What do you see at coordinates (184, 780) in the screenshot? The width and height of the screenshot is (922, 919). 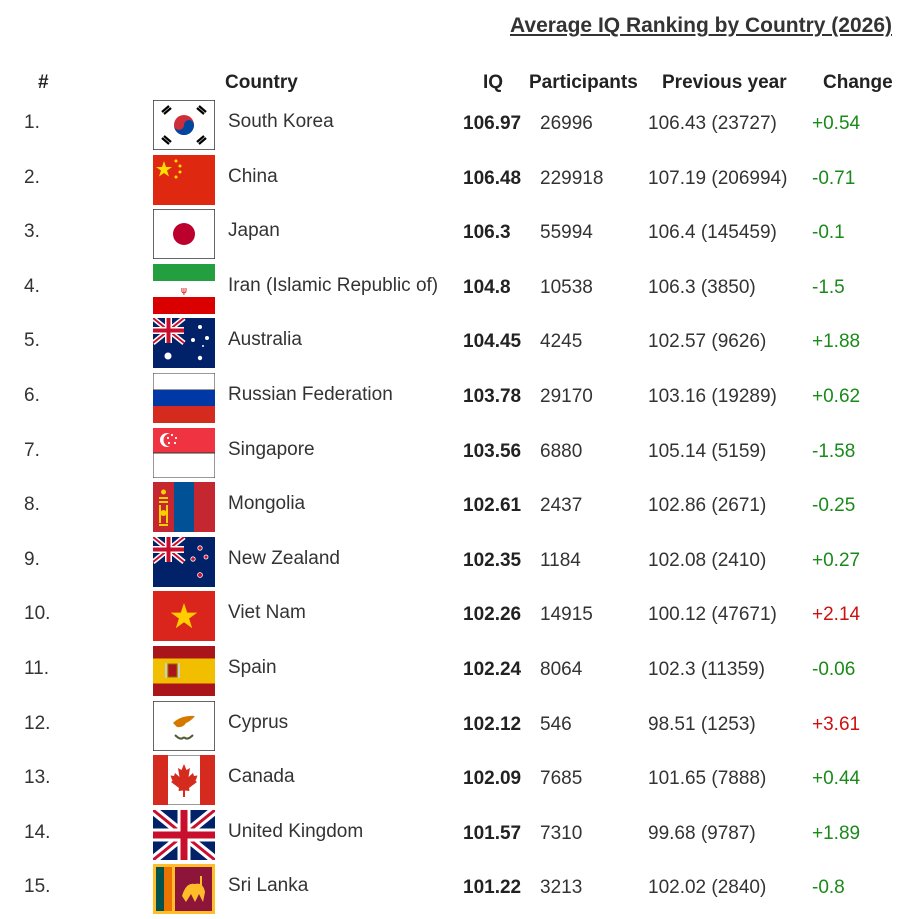 I see `canada-flag-icon` at bounding box center [184, 780].